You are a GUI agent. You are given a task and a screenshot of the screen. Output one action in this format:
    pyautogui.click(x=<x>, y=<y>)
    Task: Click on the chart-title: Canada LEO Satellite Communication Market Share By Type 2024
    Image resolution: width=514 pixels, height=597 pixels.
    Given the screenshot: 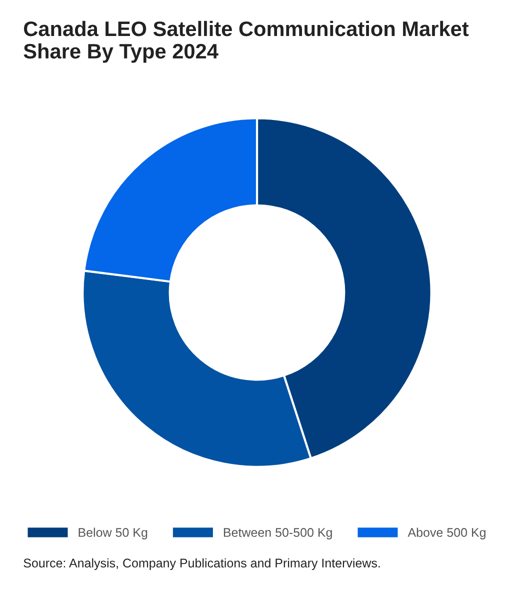 What is the action you would take?
    pyautogui.click(x=246, y=41)
    